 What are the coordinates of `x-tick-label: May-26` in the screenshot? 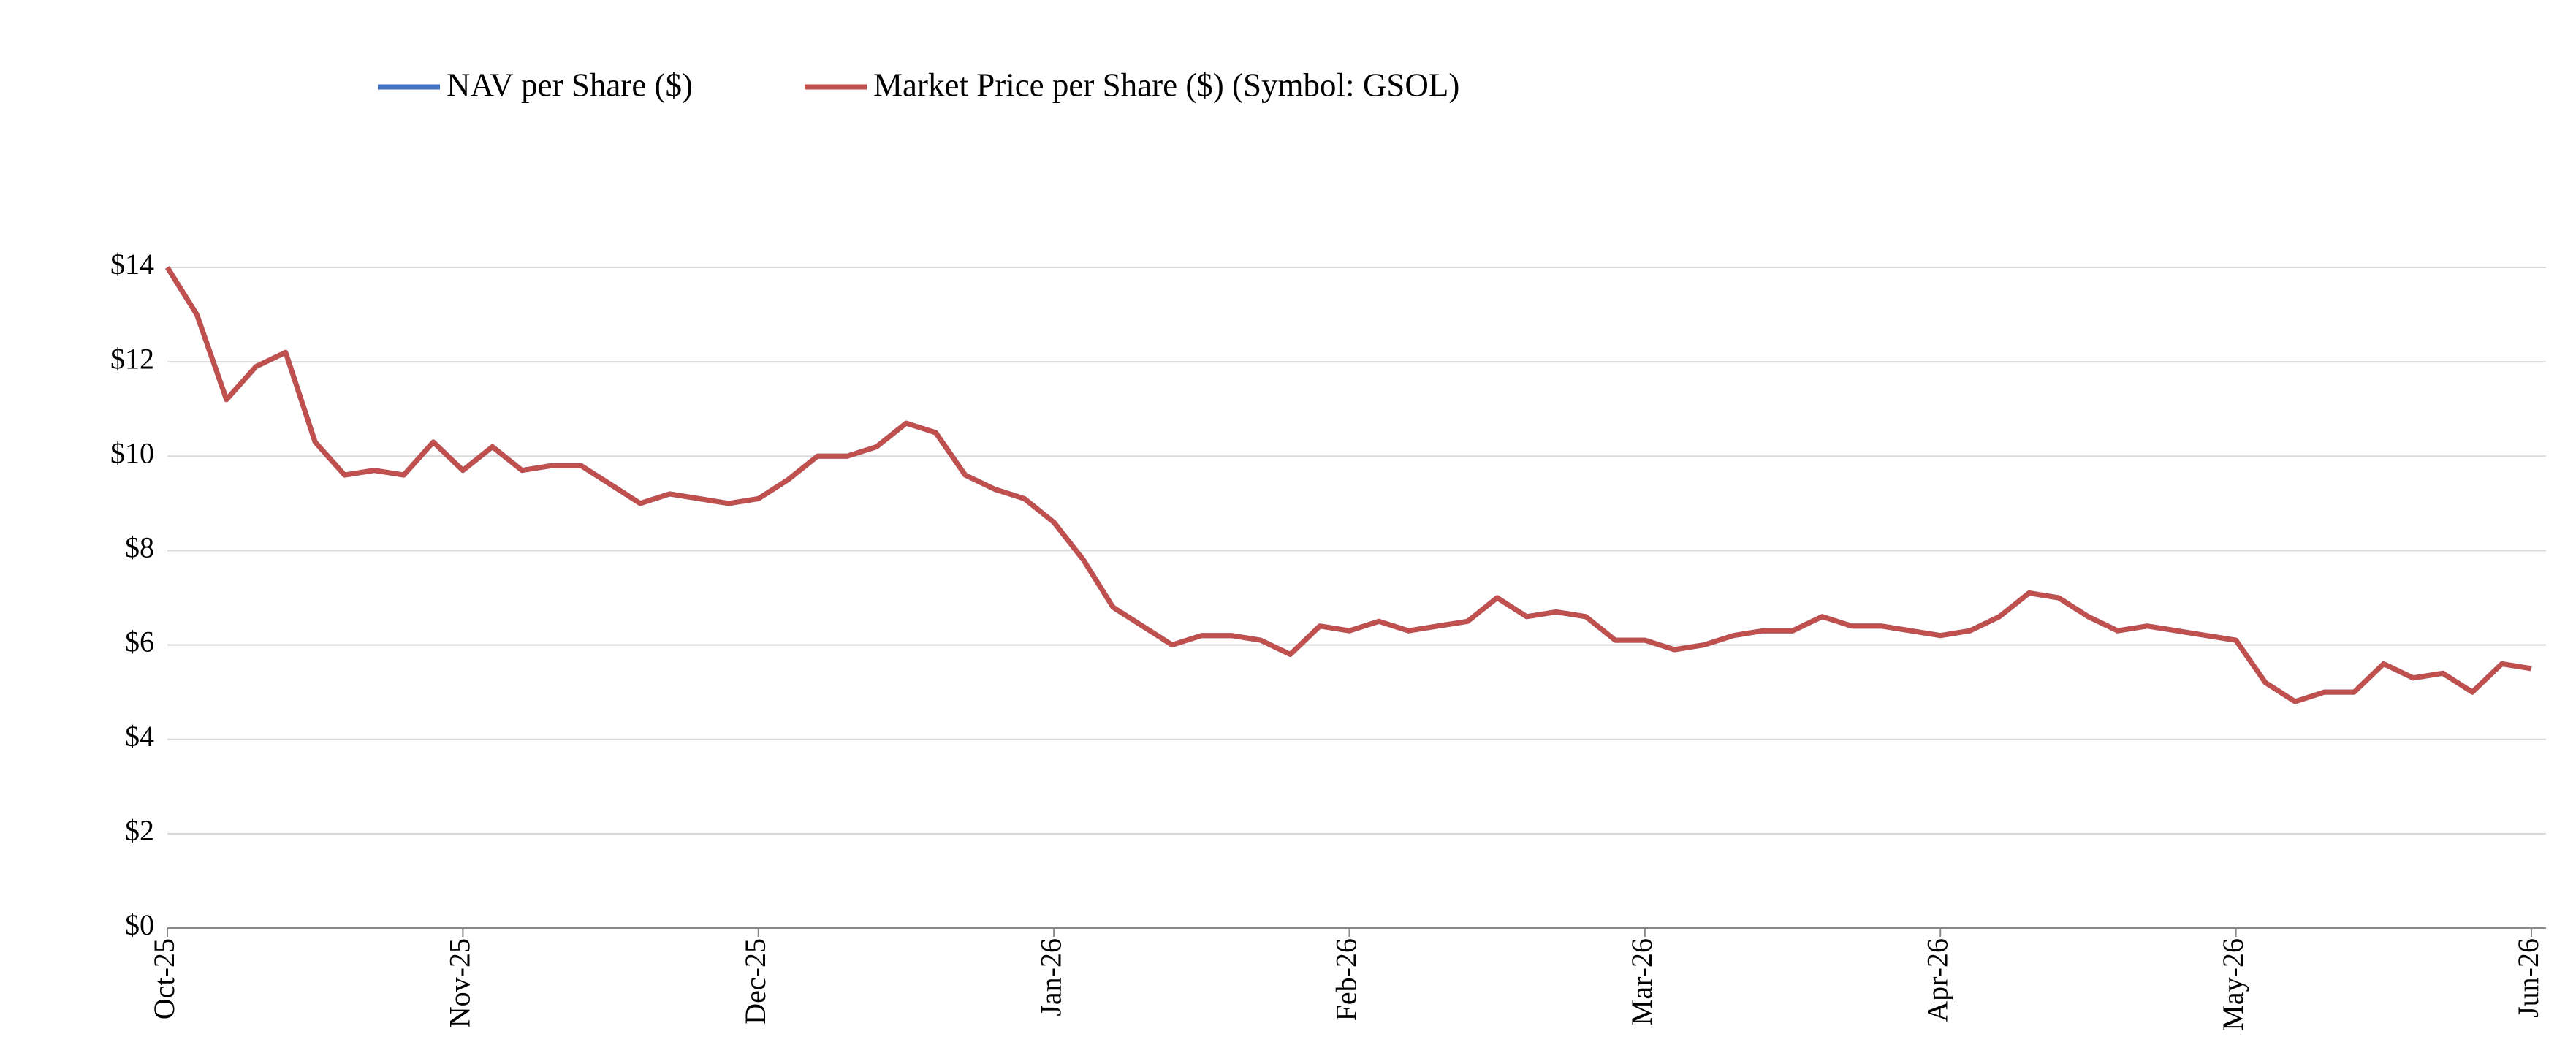 It's located at (2232, 984).